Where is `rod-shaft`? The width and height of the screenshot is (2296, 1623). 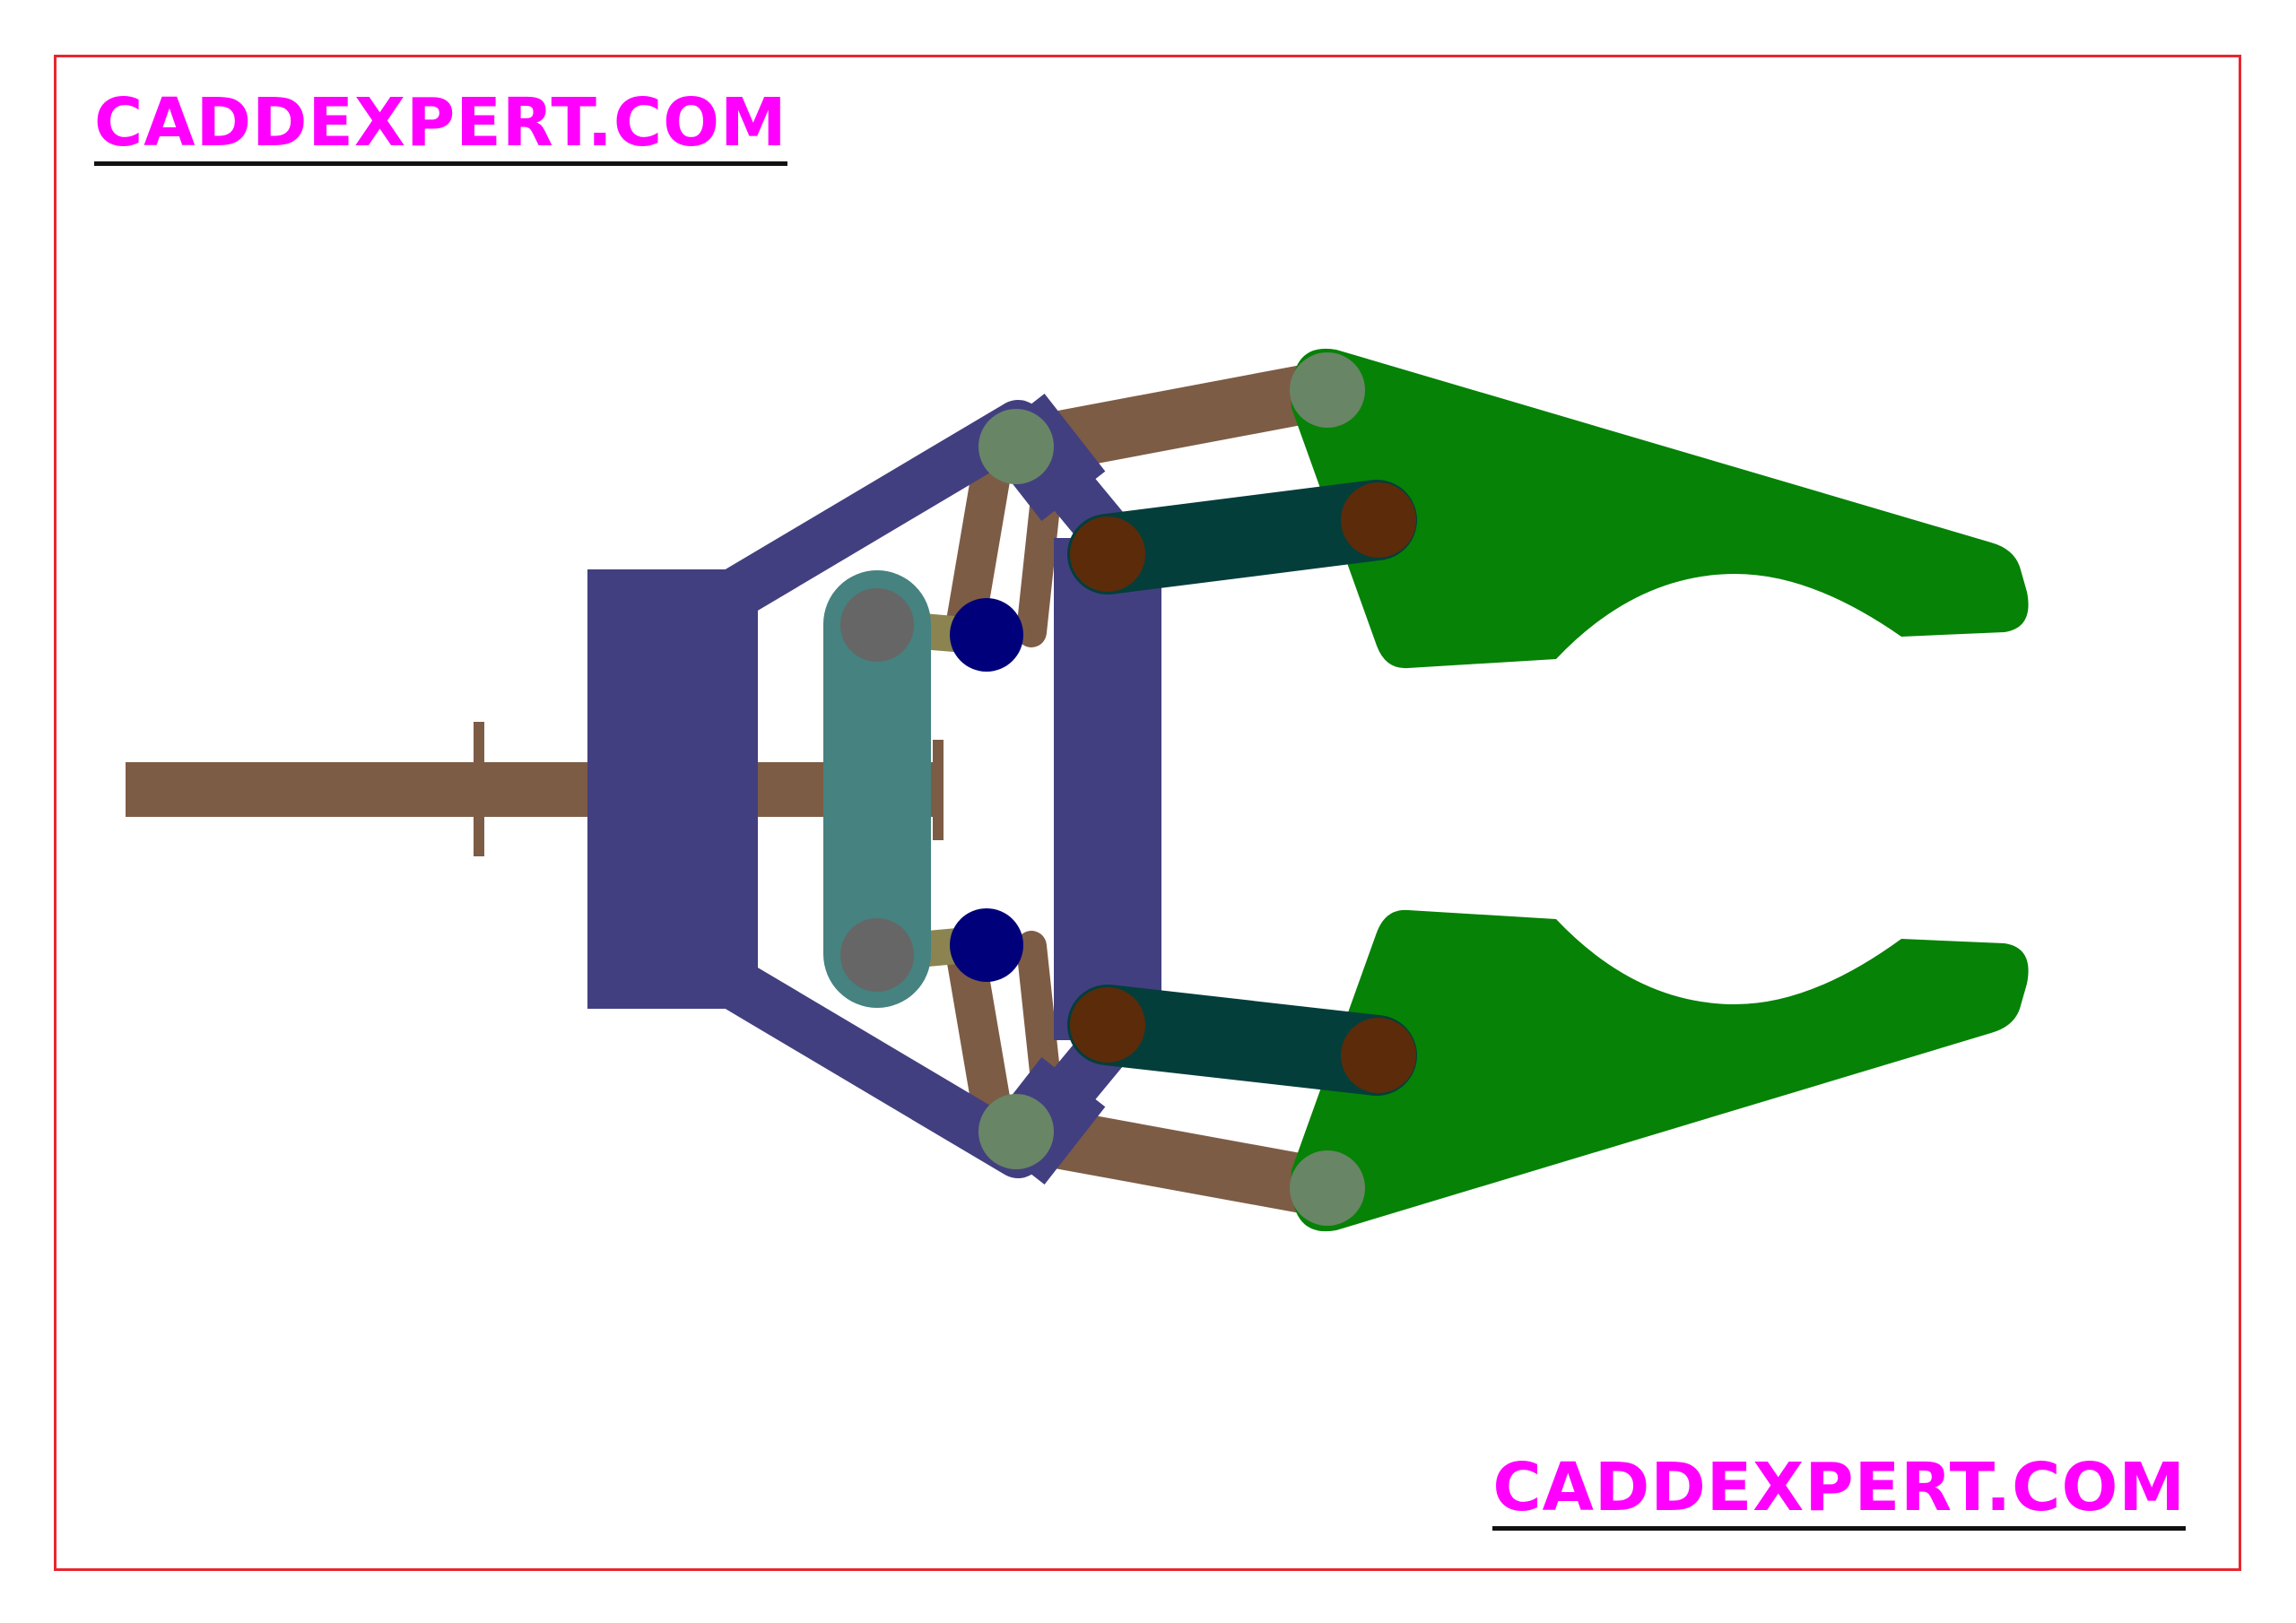
rod-shaft is located at coordinates (534, 789).